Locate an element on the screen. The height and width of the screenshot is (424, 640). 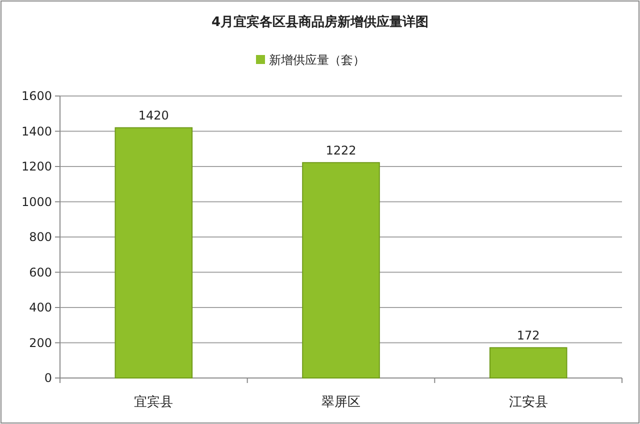
y-tick-label: 1600 is located at coordinates (36, 96).